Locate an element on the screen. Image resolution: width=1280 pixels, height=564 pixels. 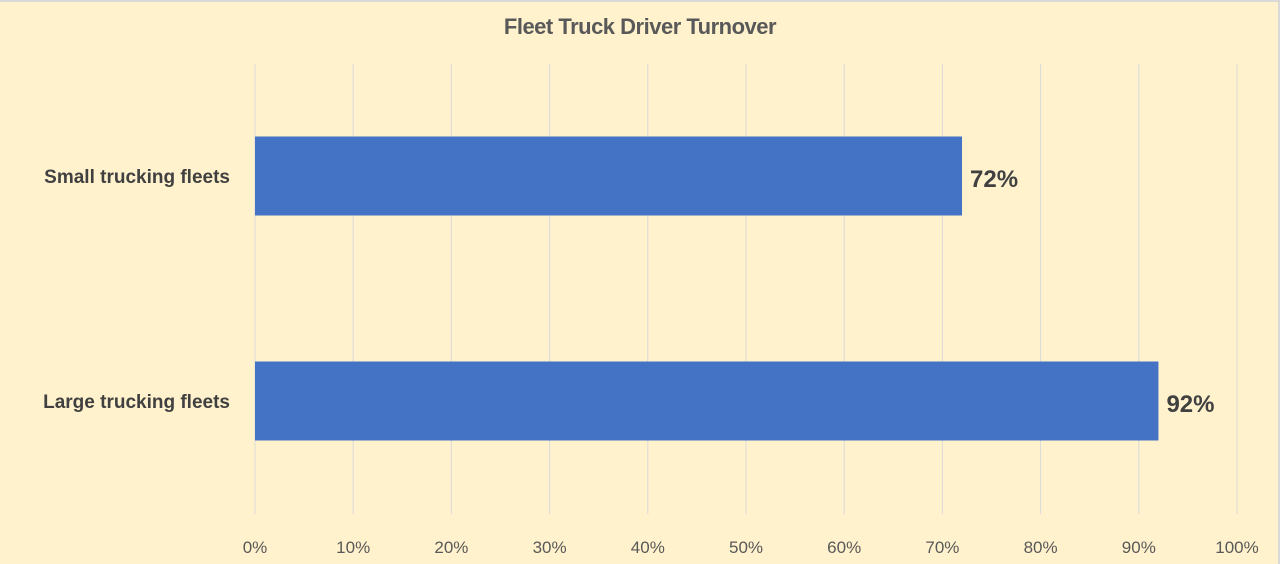
category-label: Large trucking fleets is located at coordinates (136, 402).